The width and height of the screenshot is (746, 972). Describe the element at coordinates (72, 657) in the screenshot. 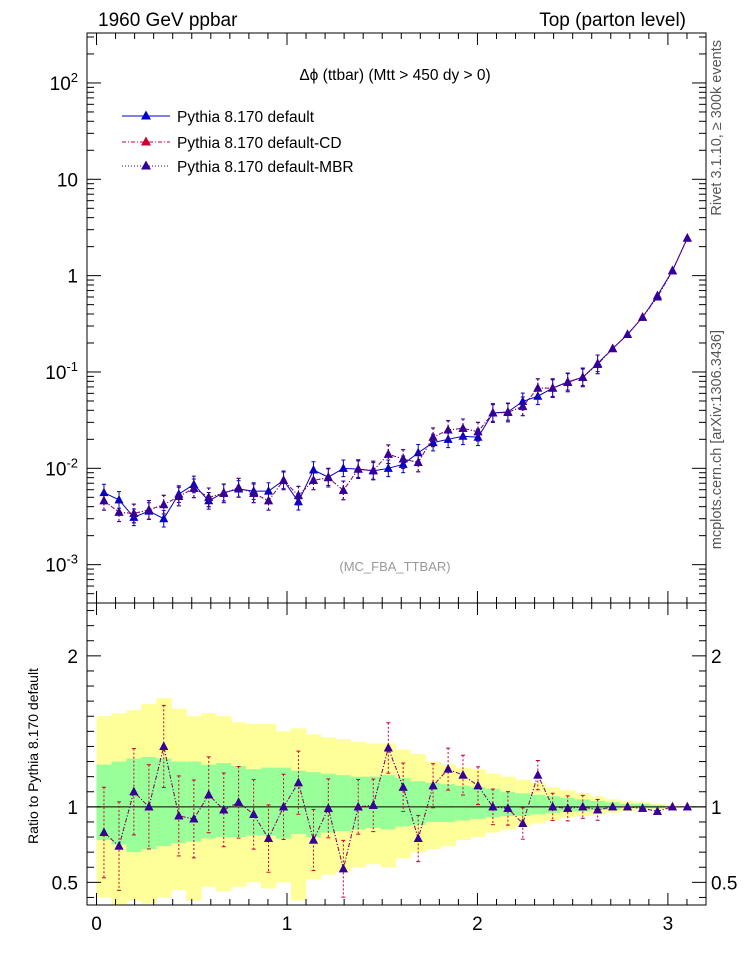

I see `ratio-y-tick-label: 2` at that location.